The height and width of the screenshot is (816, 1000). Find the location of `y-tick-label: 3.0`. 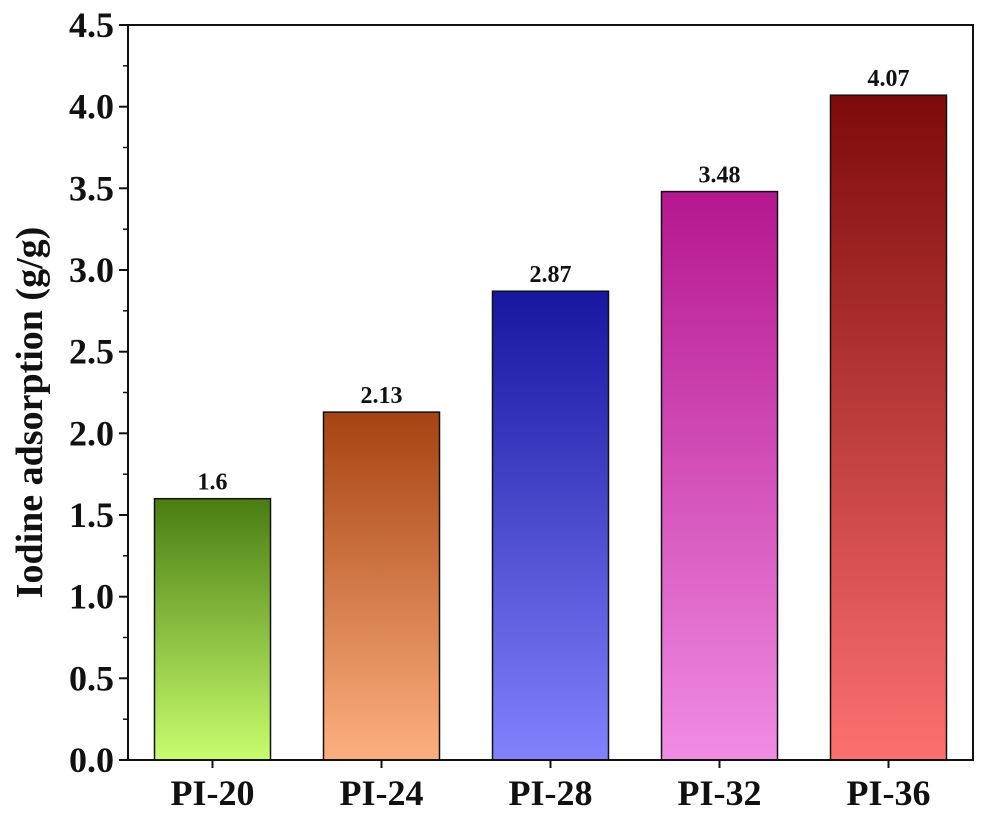

y-tick-label: 3.0 is located at coordinates (91, 270).